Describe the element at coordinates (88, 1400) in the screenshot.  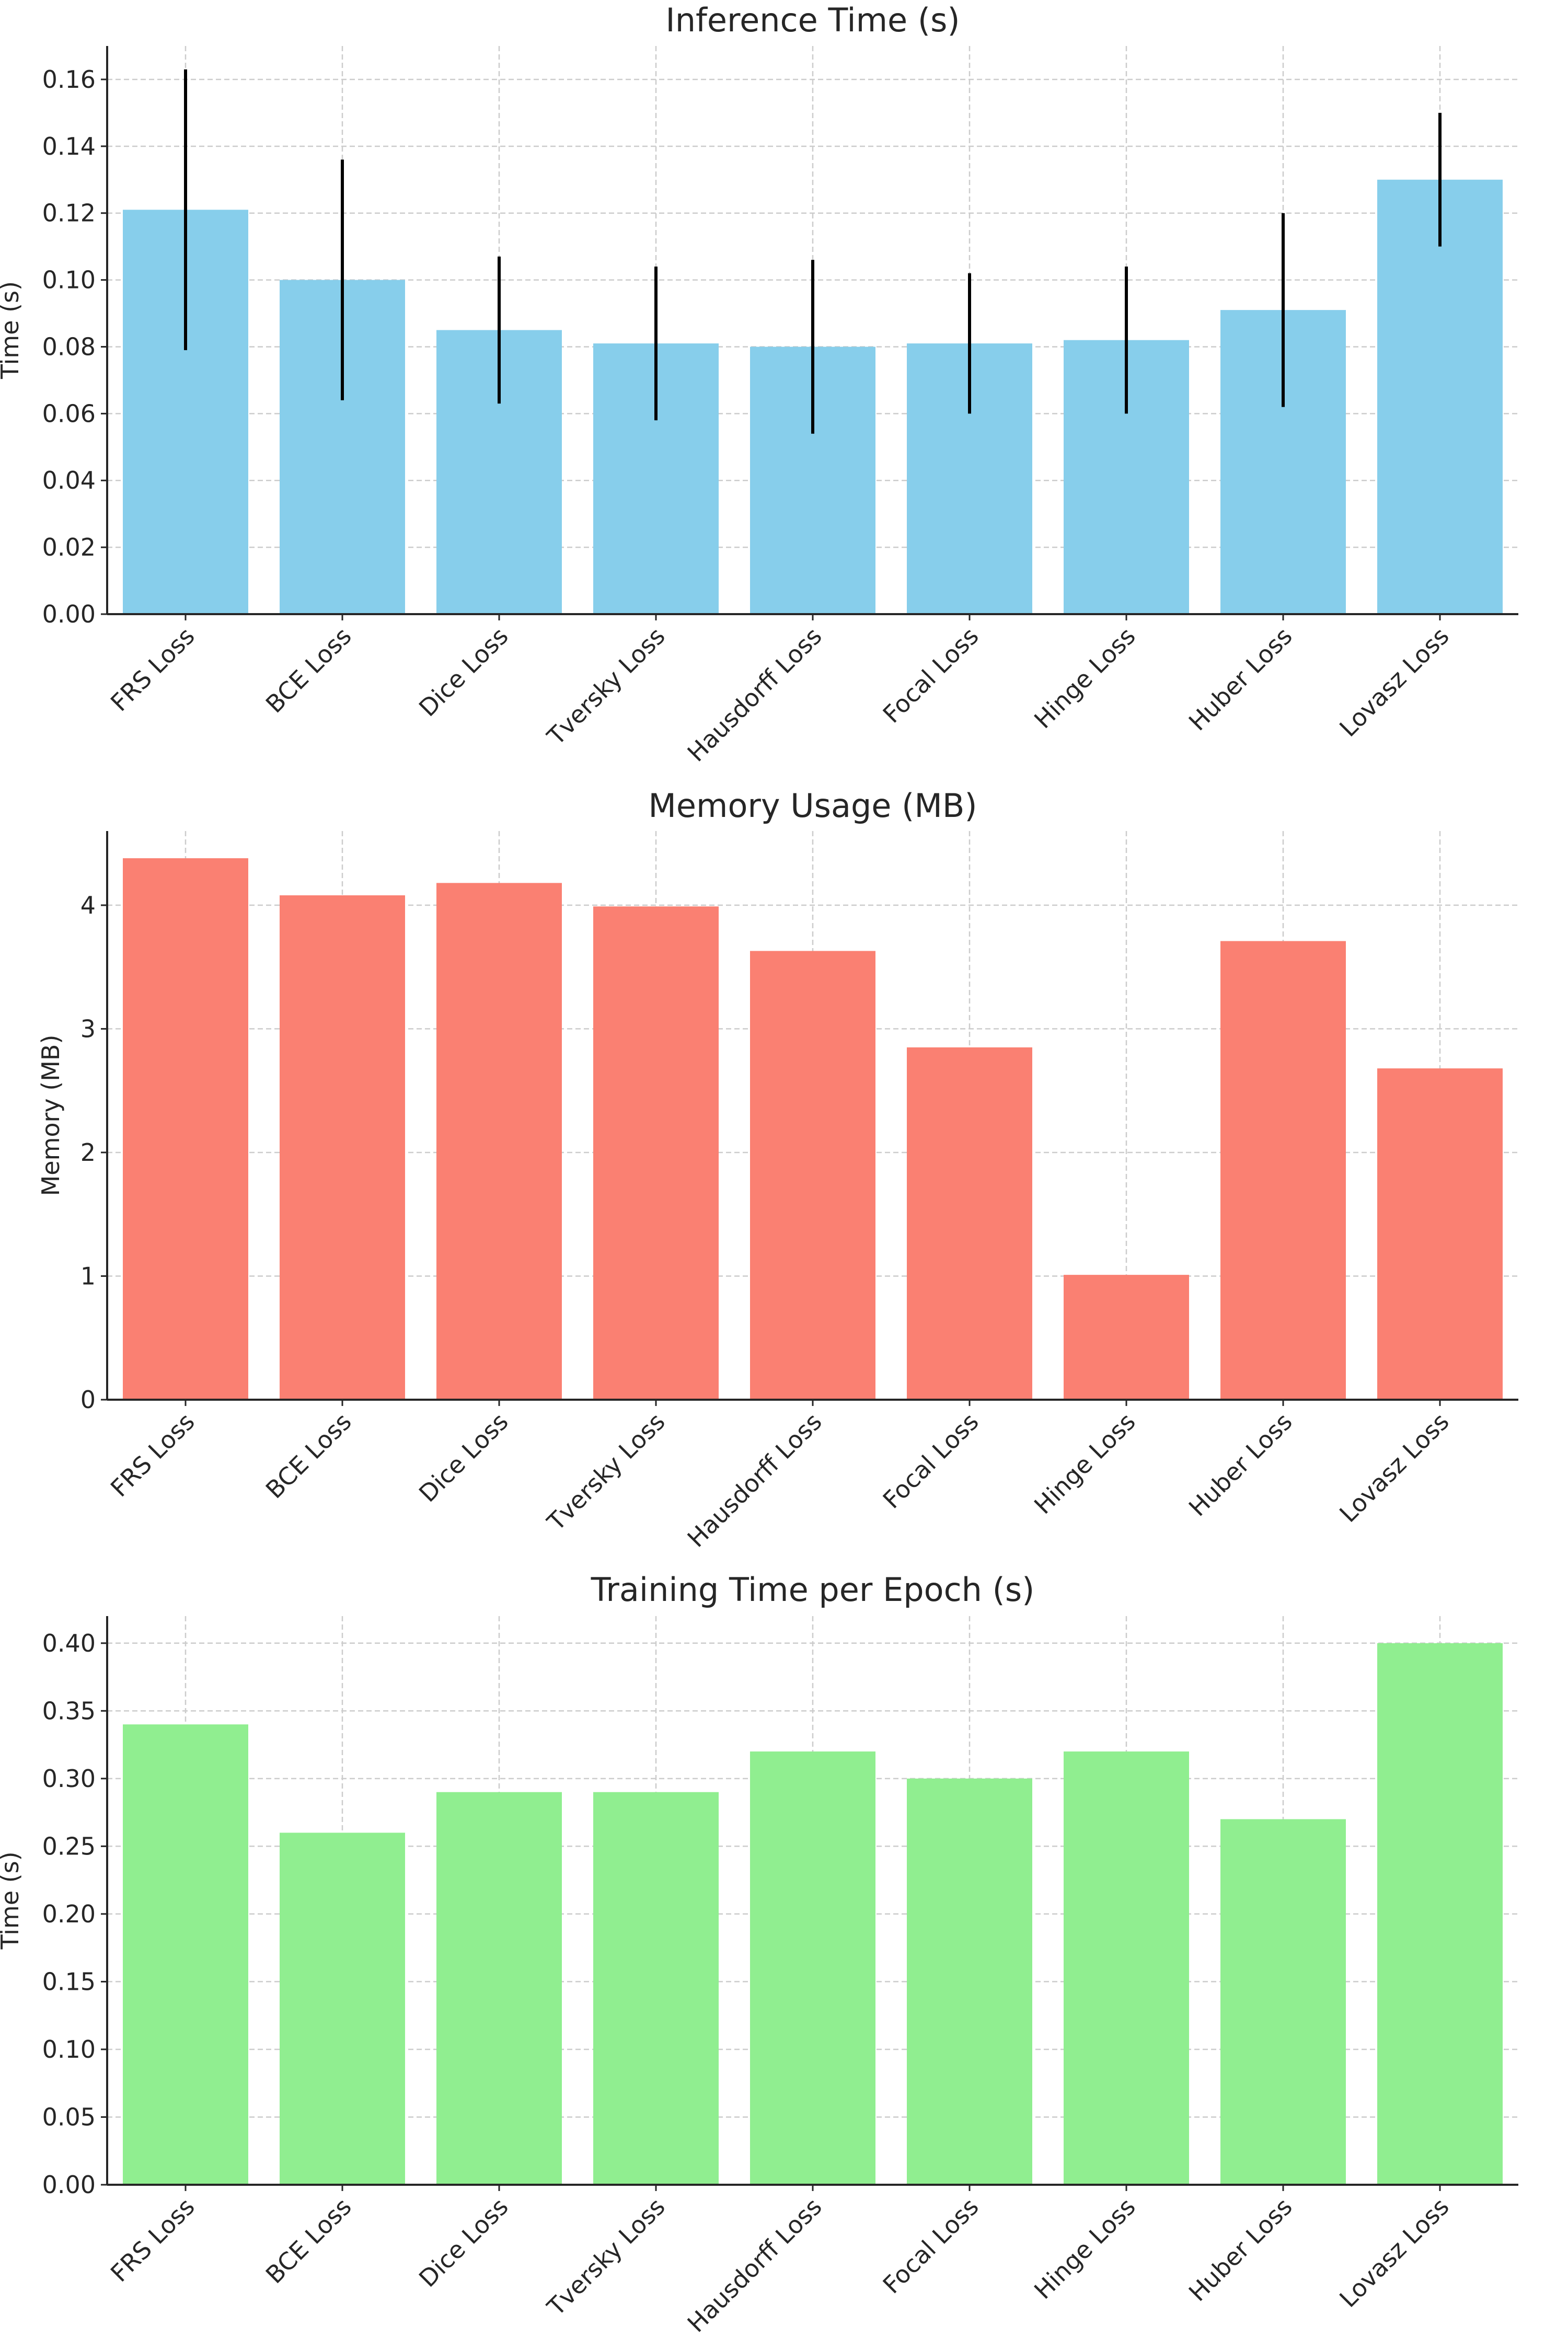
I see `y-tick-label: 0` at that location.